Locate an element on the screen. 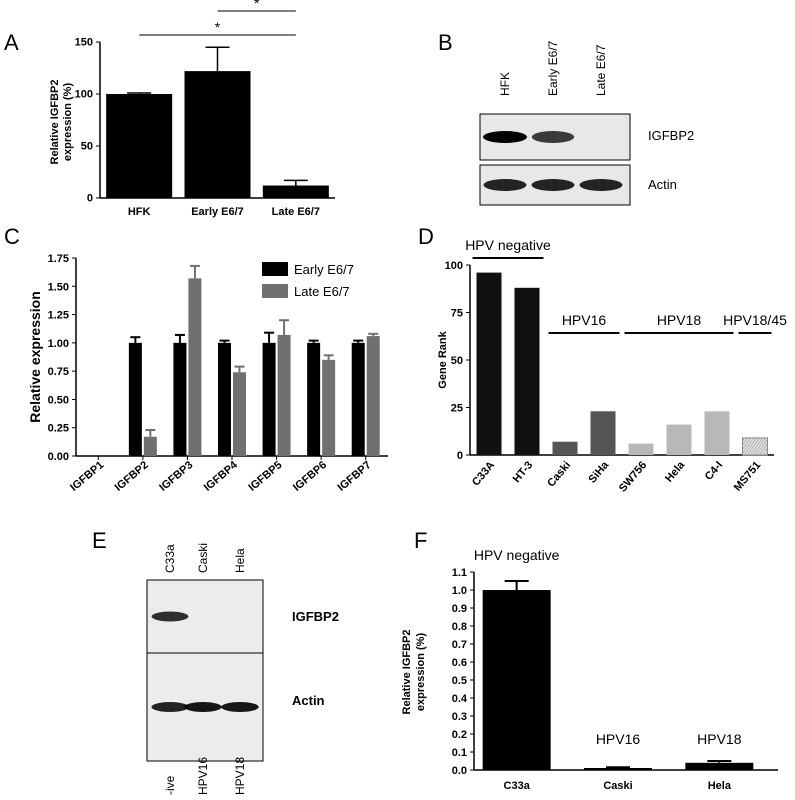 The image size is (795, 800). legend-label: Late E6/7 is located at coordinates (322, 291).